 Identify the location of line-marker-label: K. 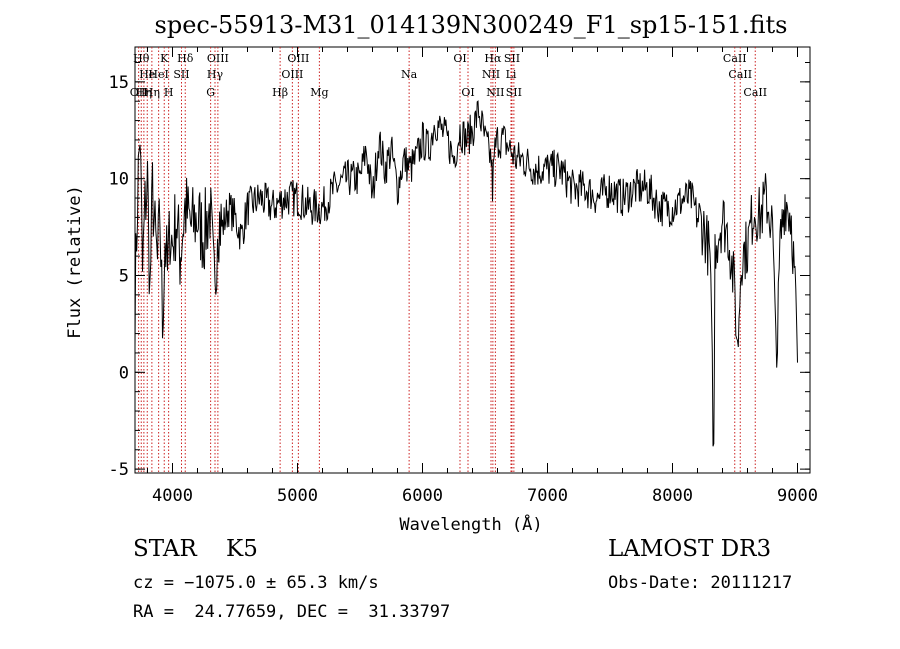
(164, 58).